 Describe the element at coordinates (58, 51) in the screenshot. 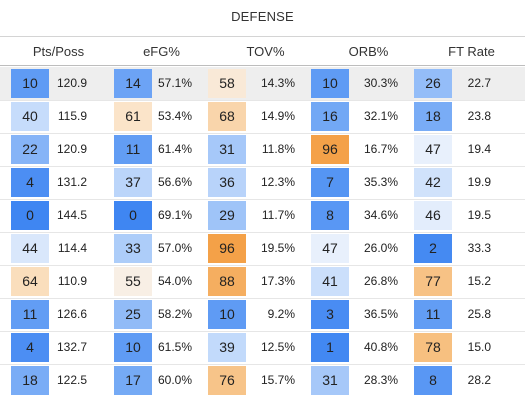

I see `column-header-pts-poss: Pts/Poss` at that location.